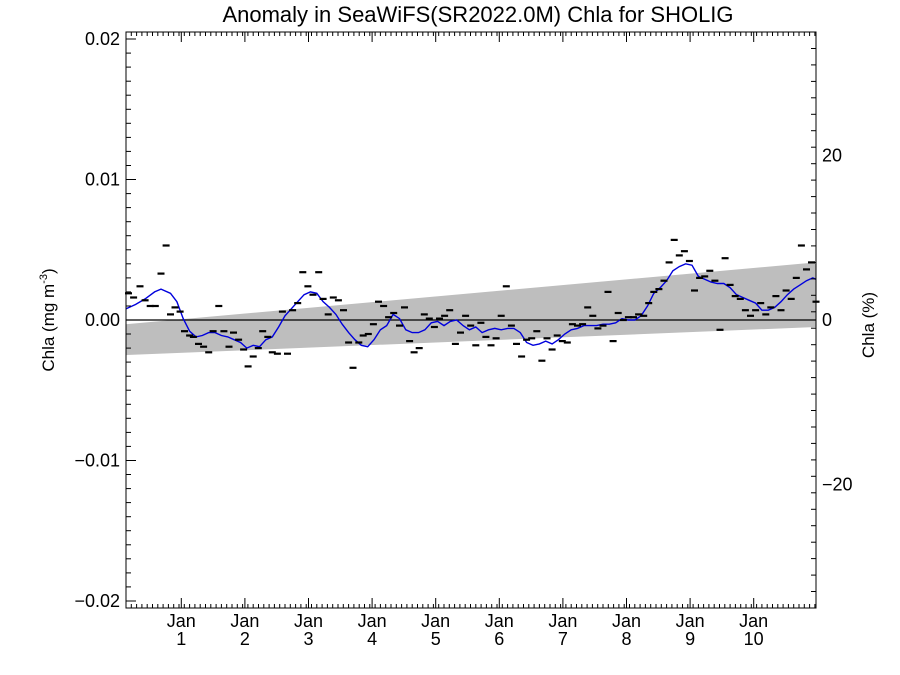  I want to click on smoothed-anomaly-line, so click(471, 306).